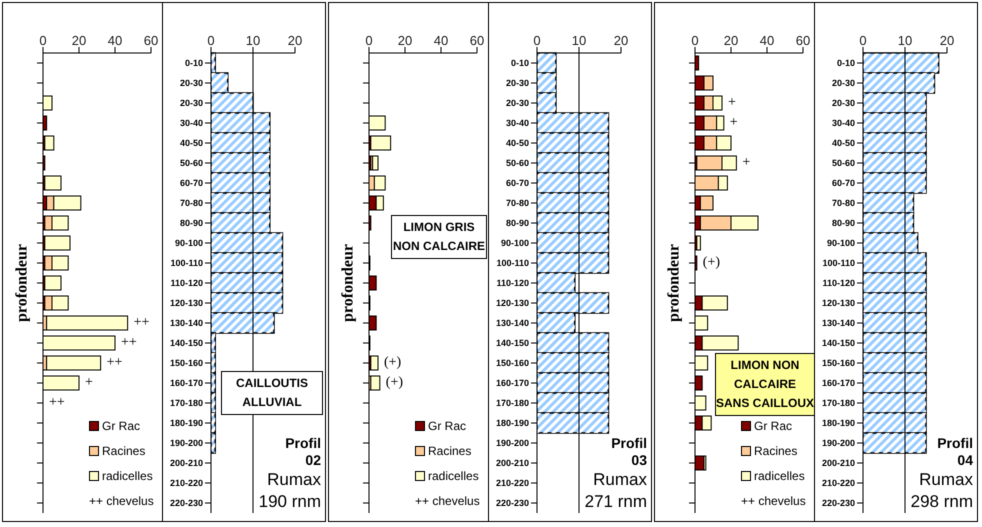 The width and height of the screenshot is (982, 527). I want to click on y-tick-label: 80-90, so click(843, 223).